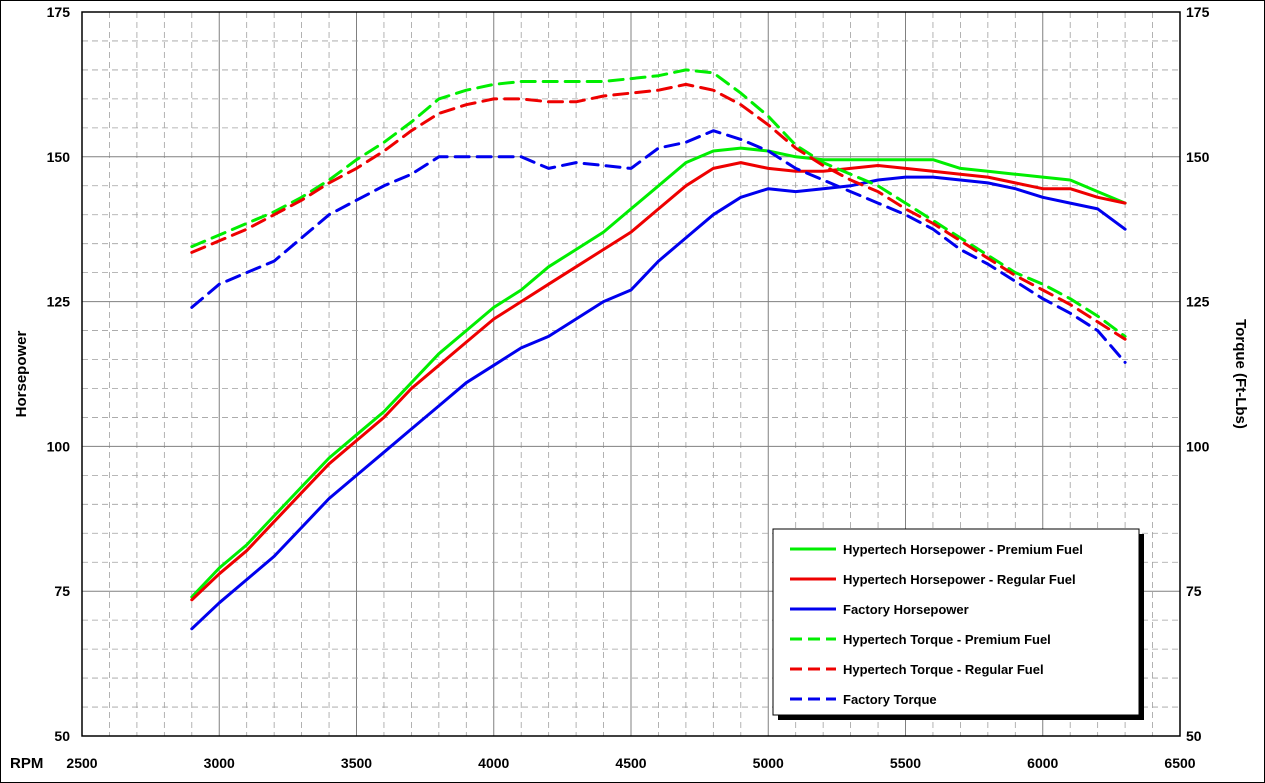  What do you see at coordinates (890, 699) in the screenshot?
I see `legend-label: Factory Torque` at bounding box center [890, 699].